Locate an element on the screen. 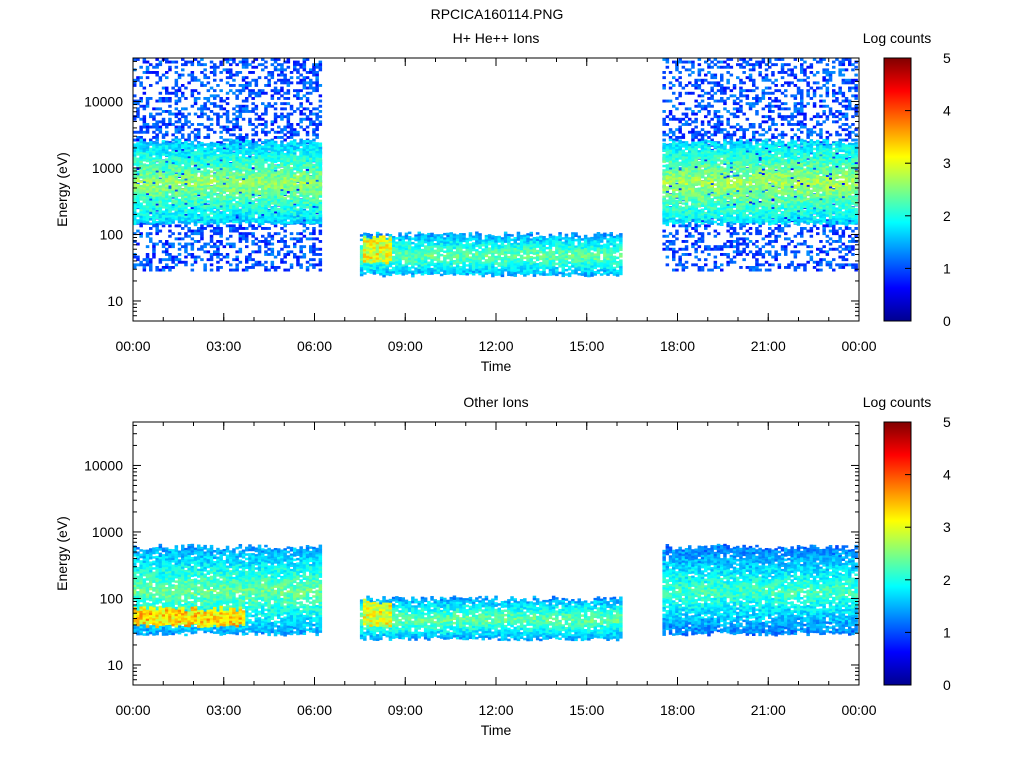 This screenshot has height=768, width=1024. panel-title: H+ He++ Ions is located at coordinates (496, 38).